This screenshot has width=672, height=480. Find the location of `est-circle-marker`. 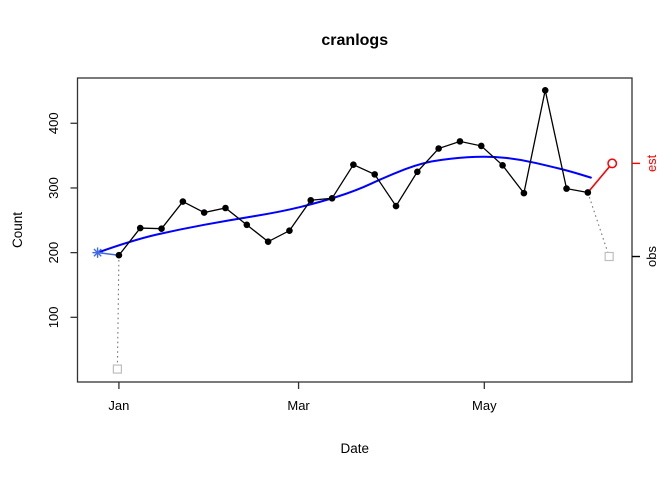

est-circle-marker is located at coordinates (612, 163).